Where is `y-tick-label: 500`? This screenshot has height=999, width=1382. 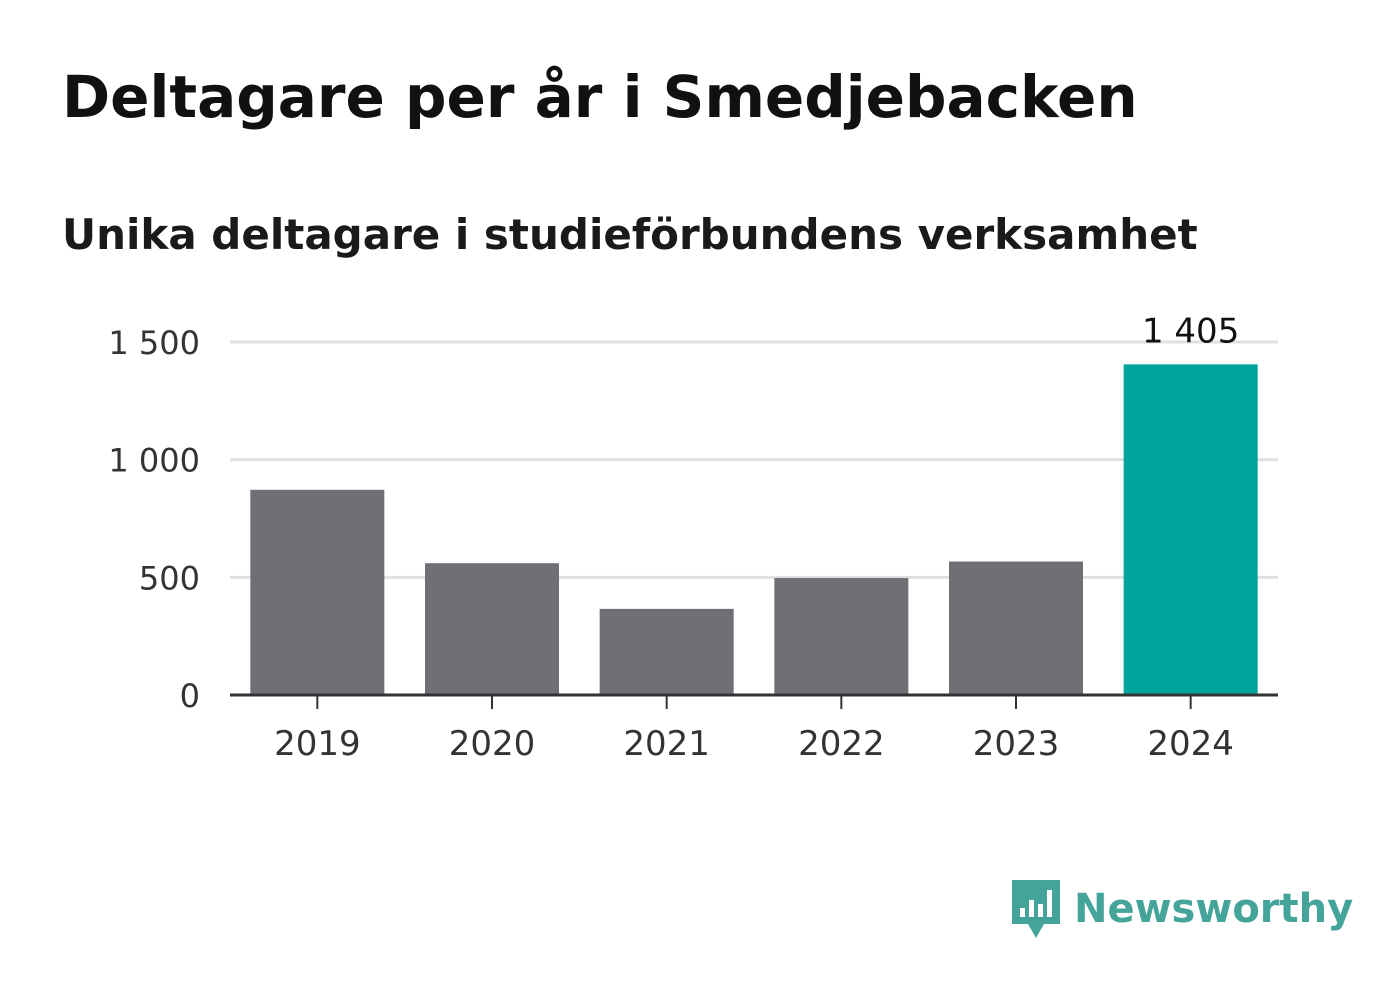
y-tick-label: 500 is located at coordinates (169, 578).